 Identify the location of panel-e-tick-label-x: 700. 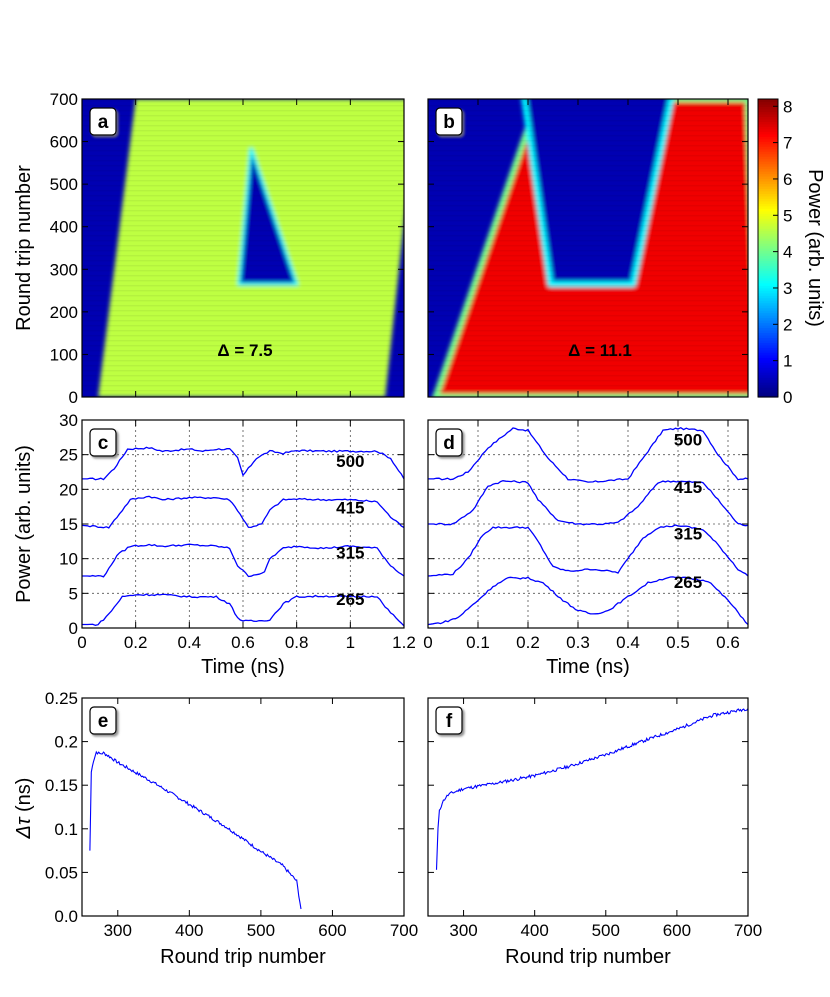
(404, 930).